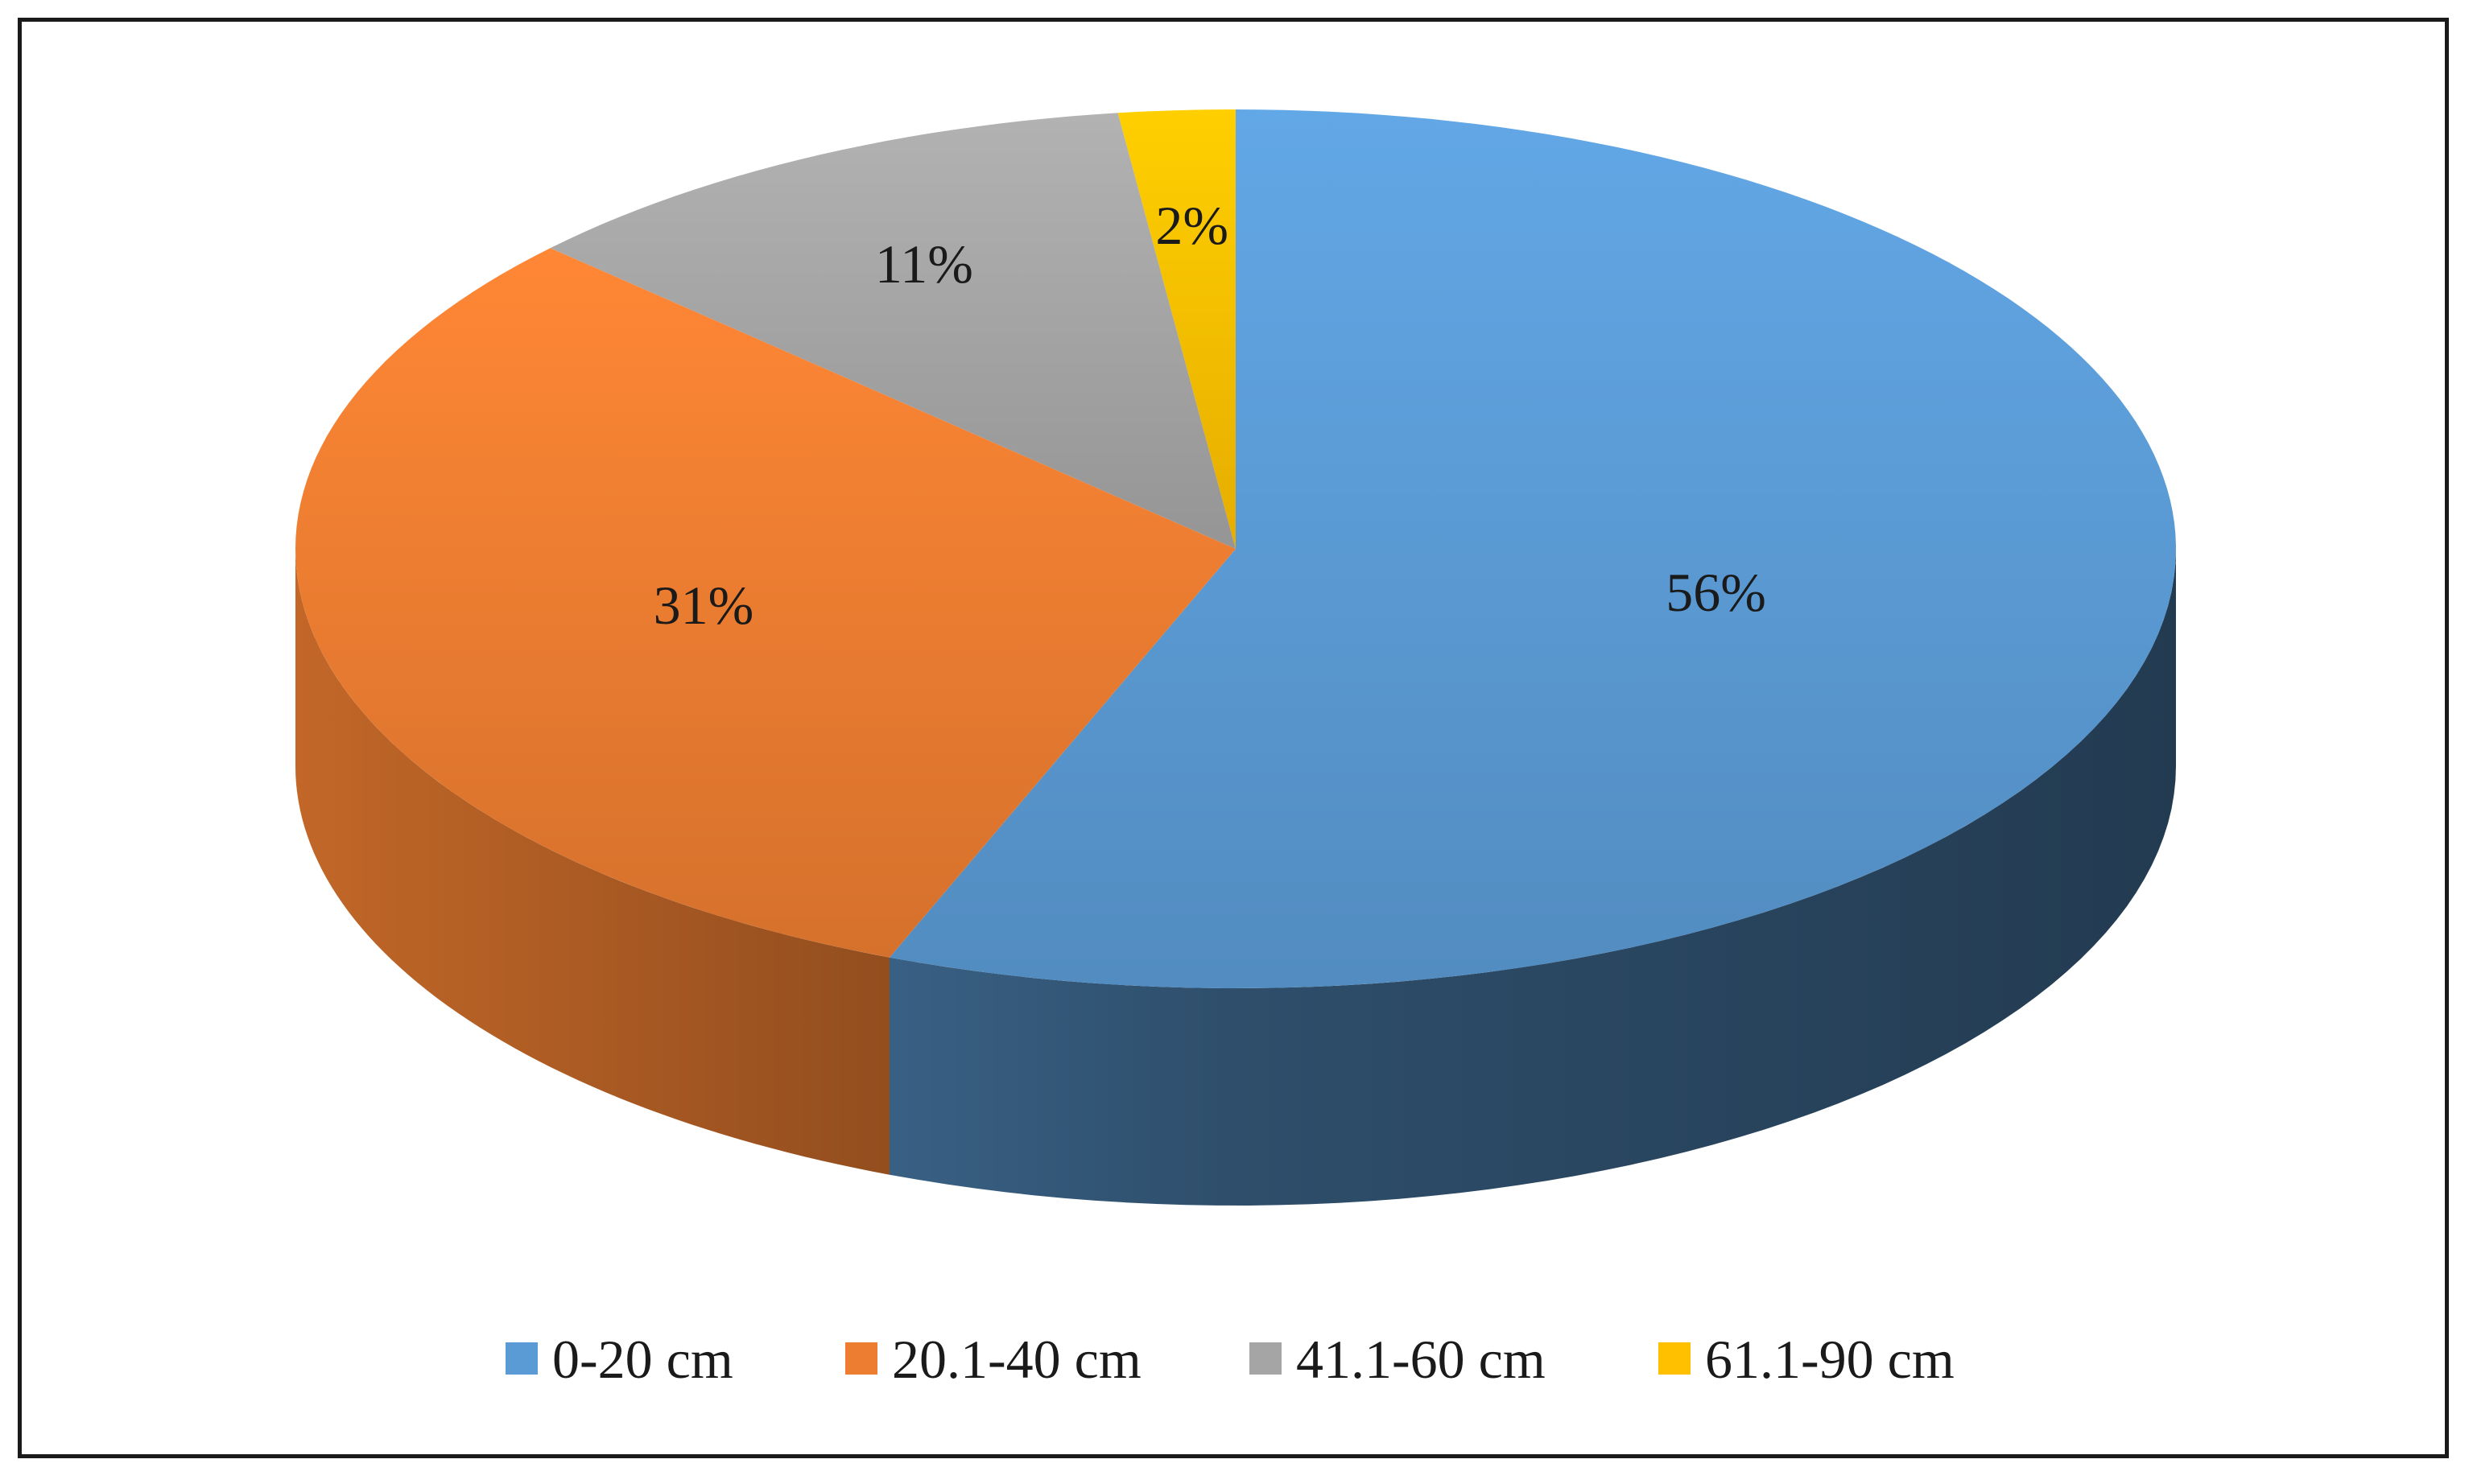 The height and width of the screenshot is (1484, 2473). I want to click on pie-data-labels: 56% 31% 11% 2%, so click(1210, 415).